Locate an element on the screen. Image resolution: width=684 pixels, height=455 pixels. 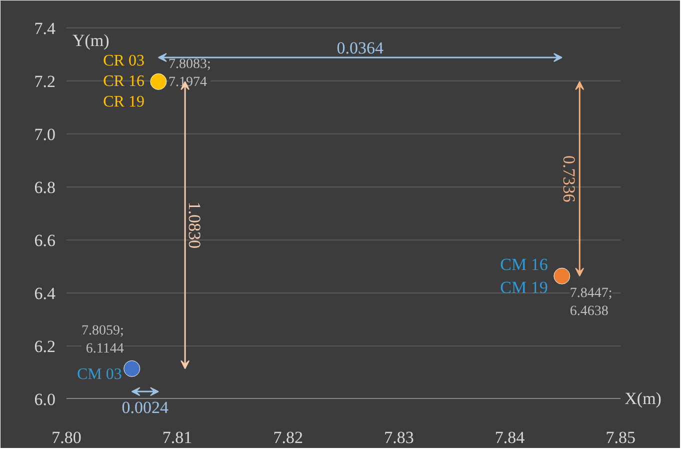
y-tick-label: 7.2 is located at coordinates (45, 81).